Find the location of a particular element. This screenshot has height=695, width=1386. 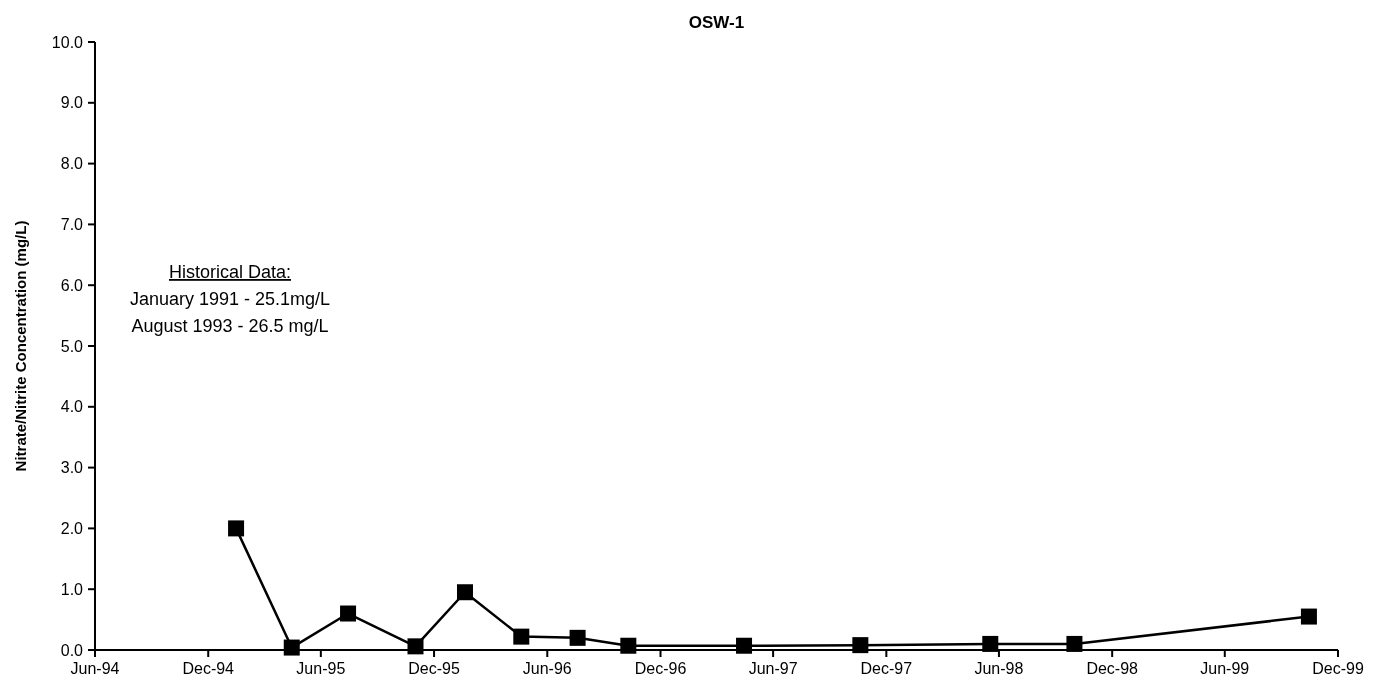

x-tick-label: Dec-99 is located at coordinates (1338, 668).